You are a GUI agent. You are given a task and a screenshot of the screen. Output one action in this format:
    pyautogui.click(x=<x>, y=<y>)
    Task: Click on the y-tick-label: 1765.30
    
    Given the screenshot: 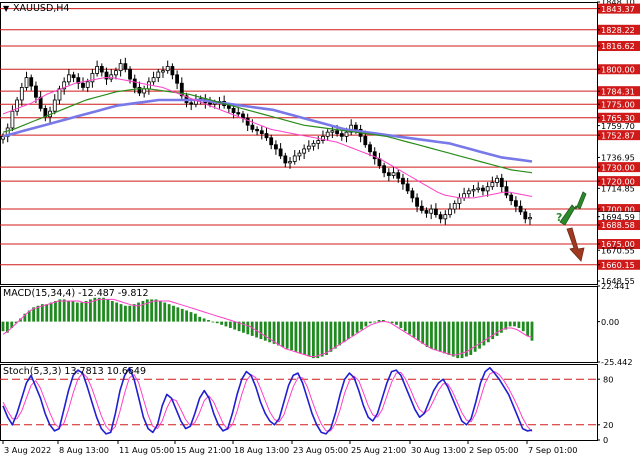 What is the action you would take?
    pyautogui.click(x=618, y=118)
    